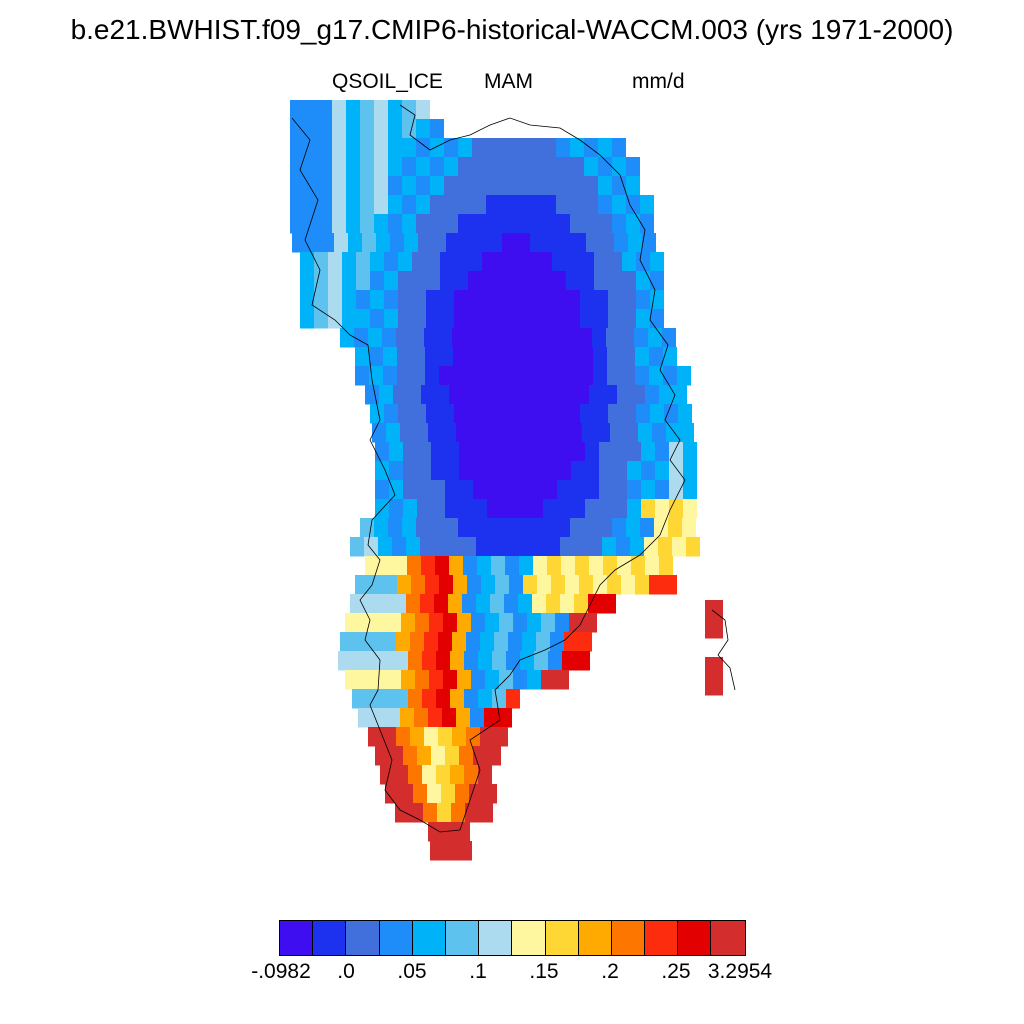  What do you see at coordinates (478, 971) in the screenshot?
I see `colorbar-label-3: .1` at bounding box center [478, 971].